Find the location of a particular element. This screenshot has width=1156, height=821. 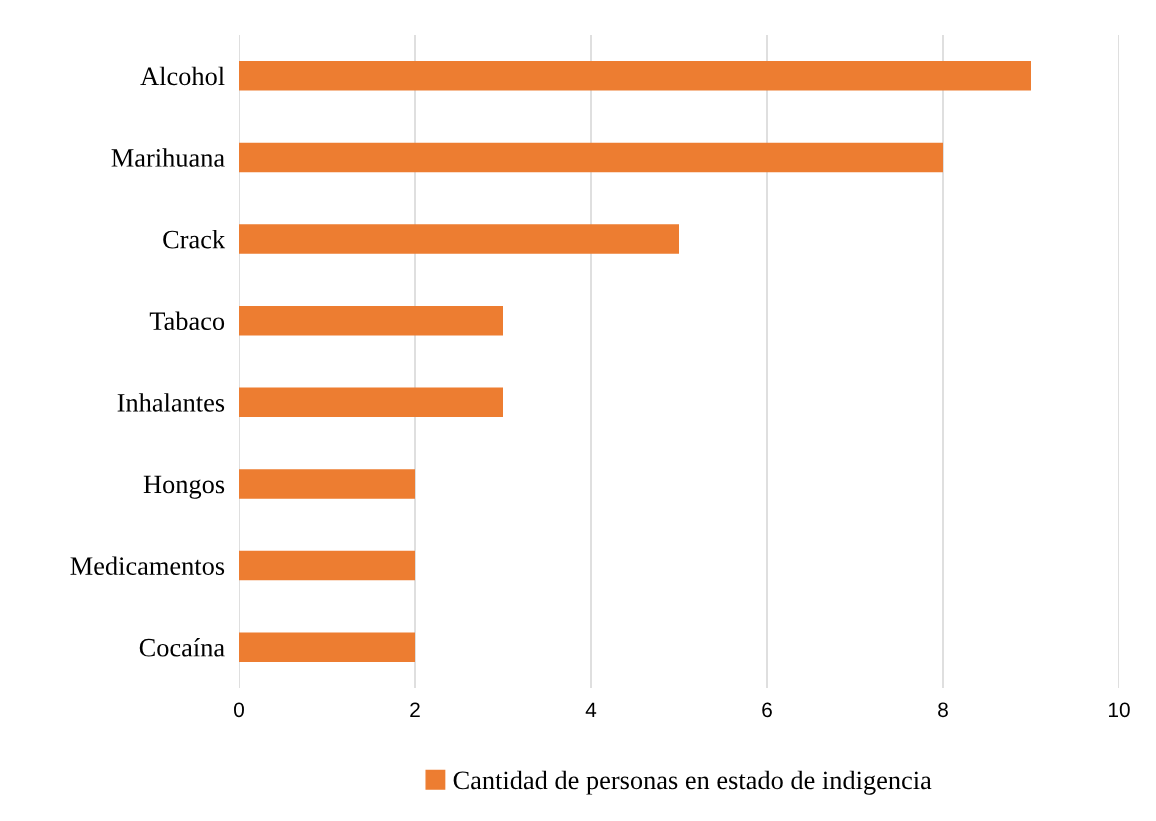

x-tick-label: 10 is located at coordinates (1119, 710).